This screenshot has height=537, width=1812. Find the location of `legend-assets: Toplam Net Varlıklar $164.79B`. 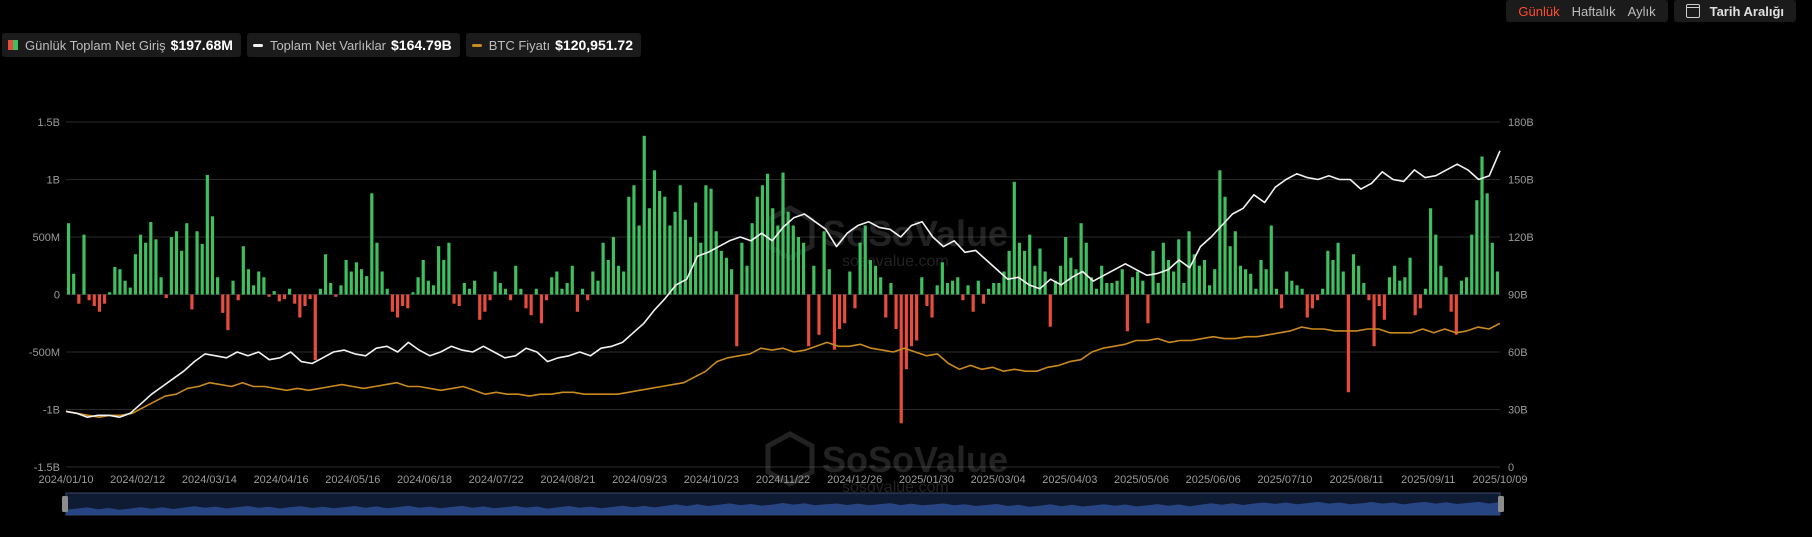

legend-assets: Toplam Net Varlıklar $164.79B is located at coordinates (353, 45).